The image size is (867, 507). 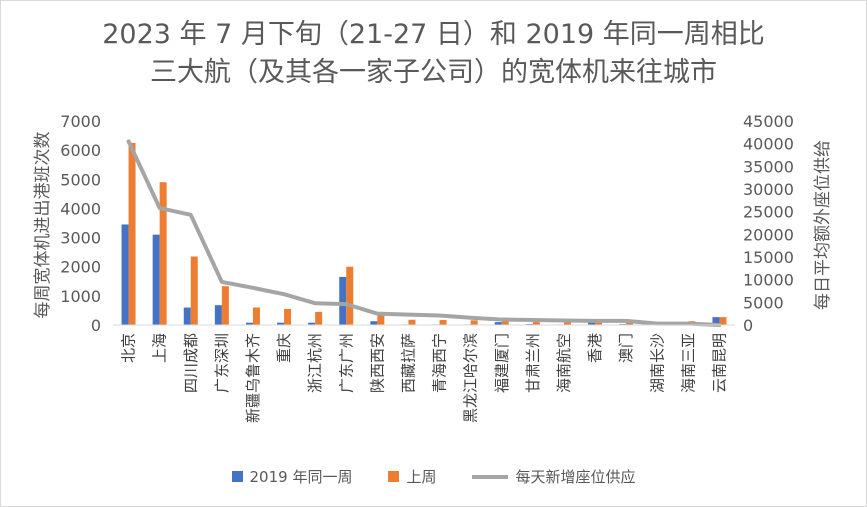 What do you see at coordinates (408, 363) in the screenshot?
I see `x-category-label: 西藏拉萨` at bounding box center [408, 363].